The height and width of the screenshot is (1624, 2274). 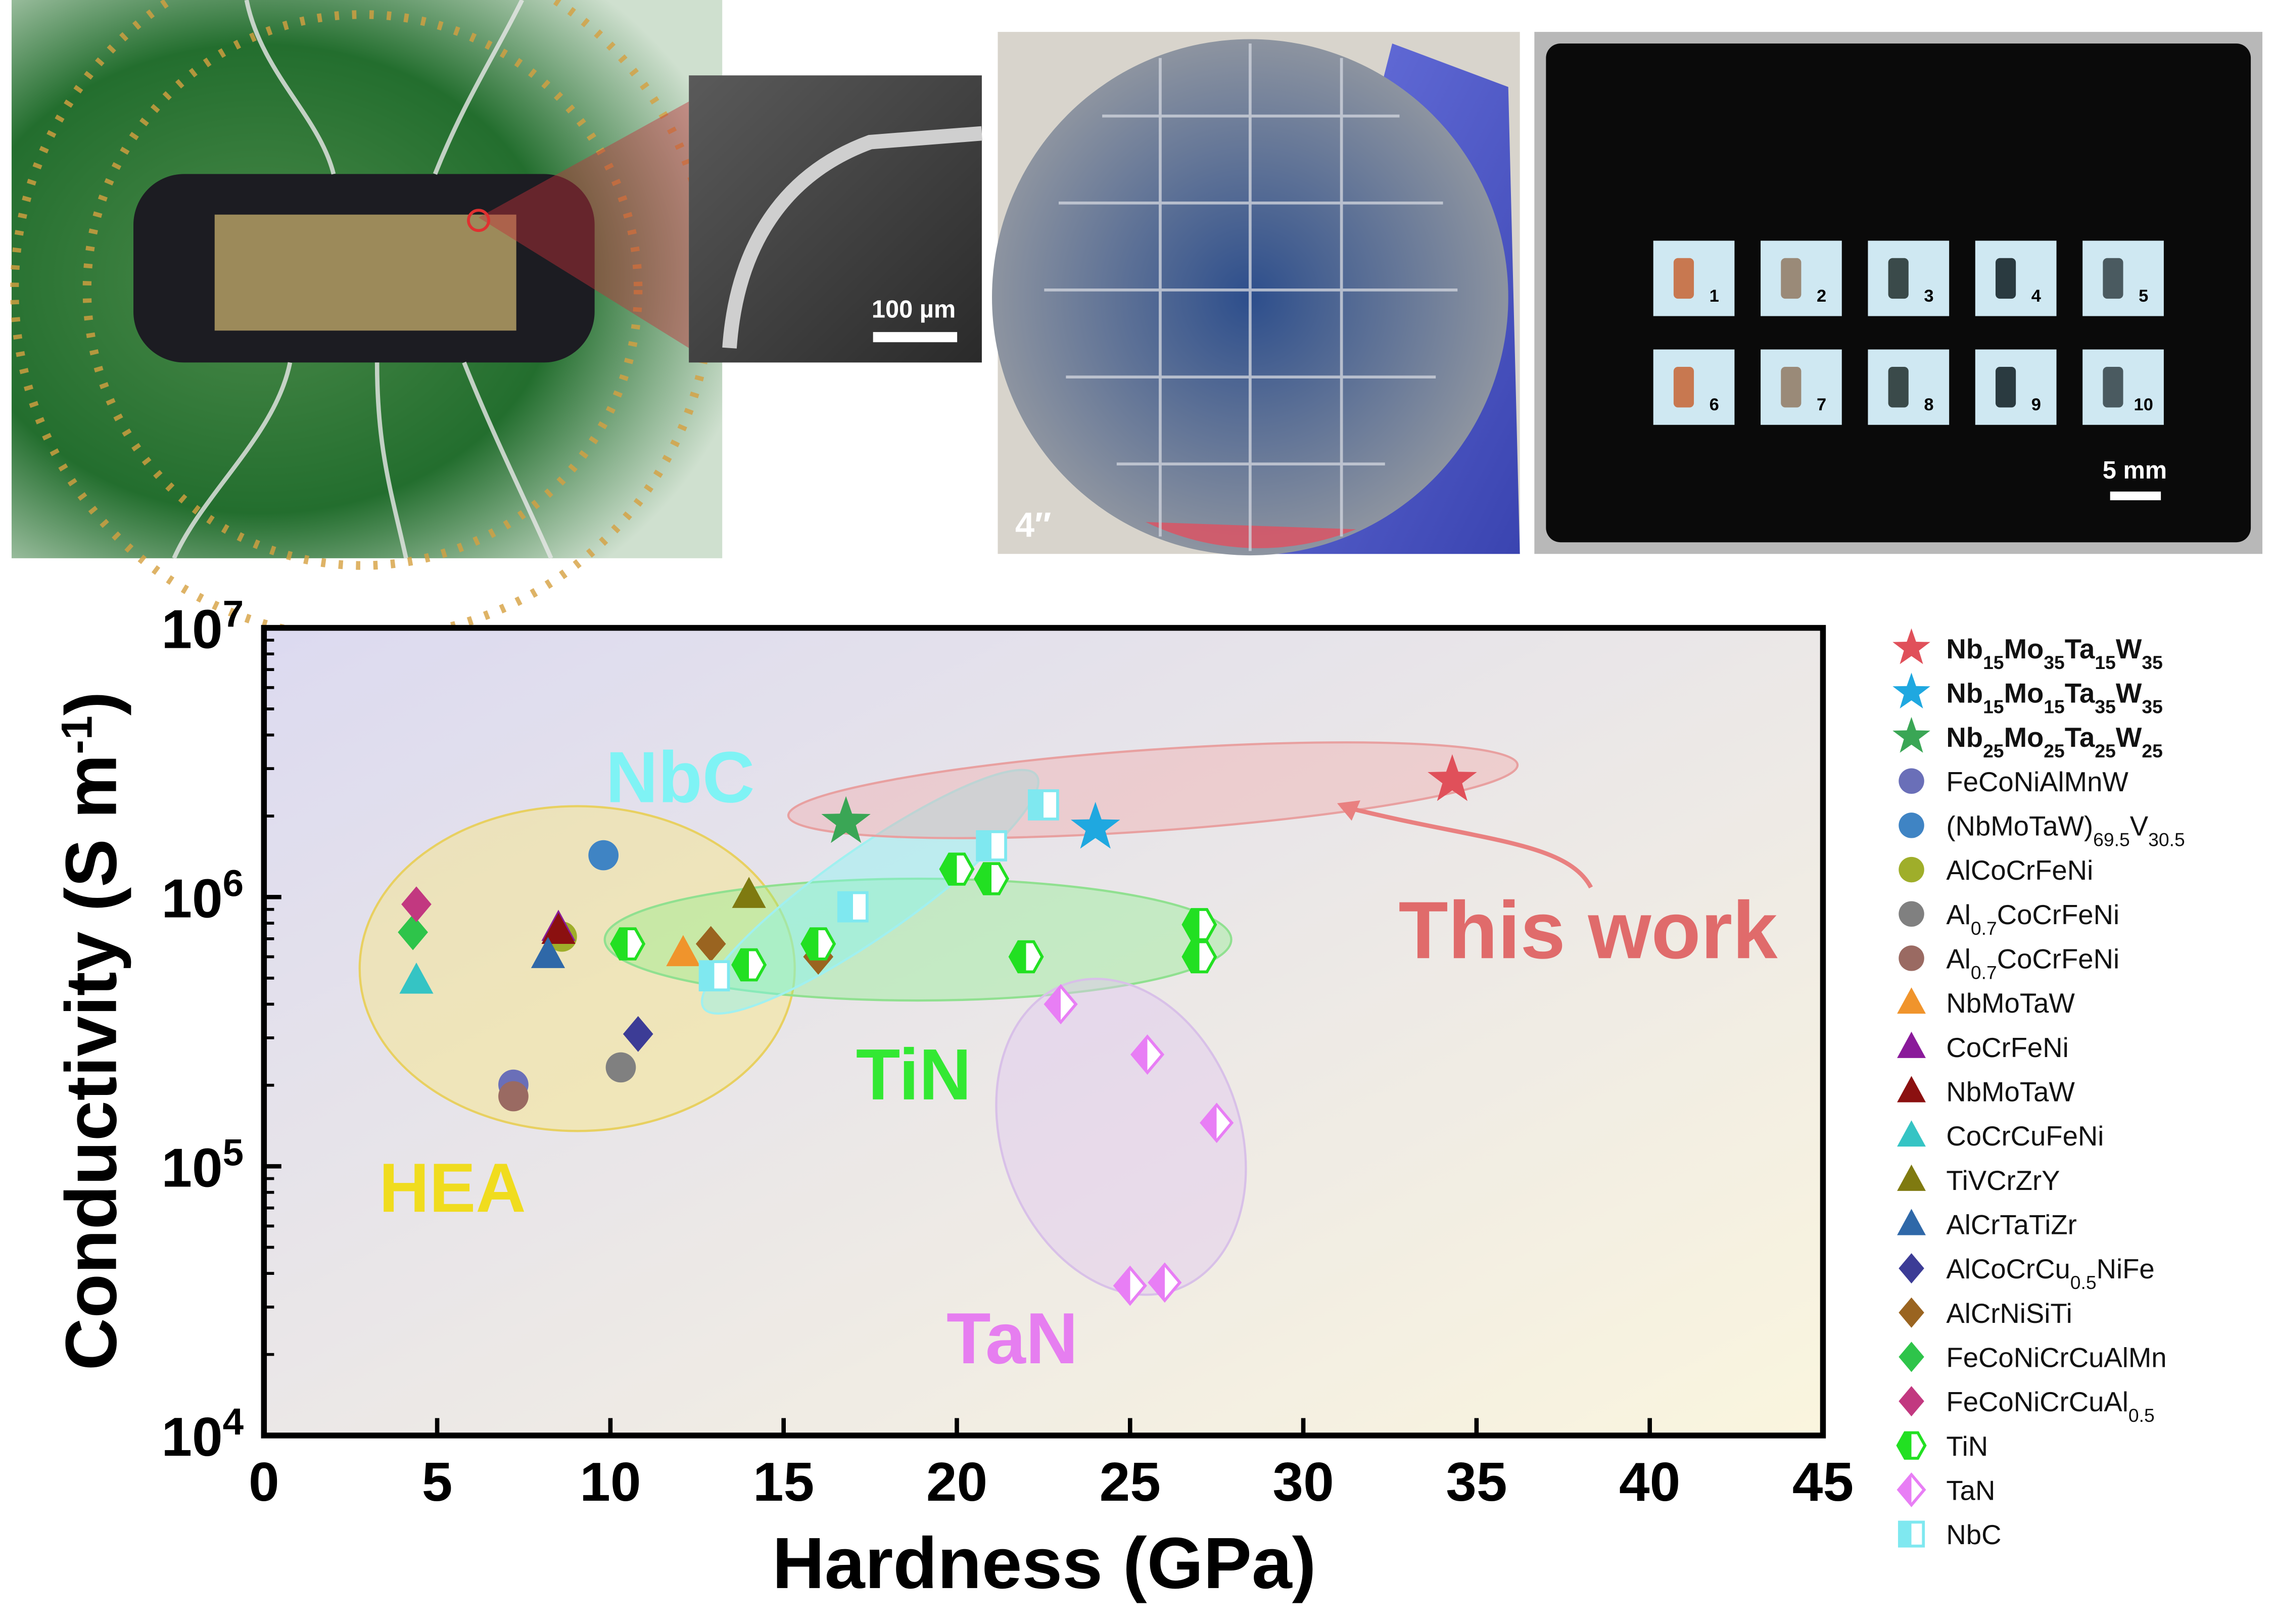 I want to click on legend-label-part: CoCrCuFeNi, so click(x=2025, y=1137).